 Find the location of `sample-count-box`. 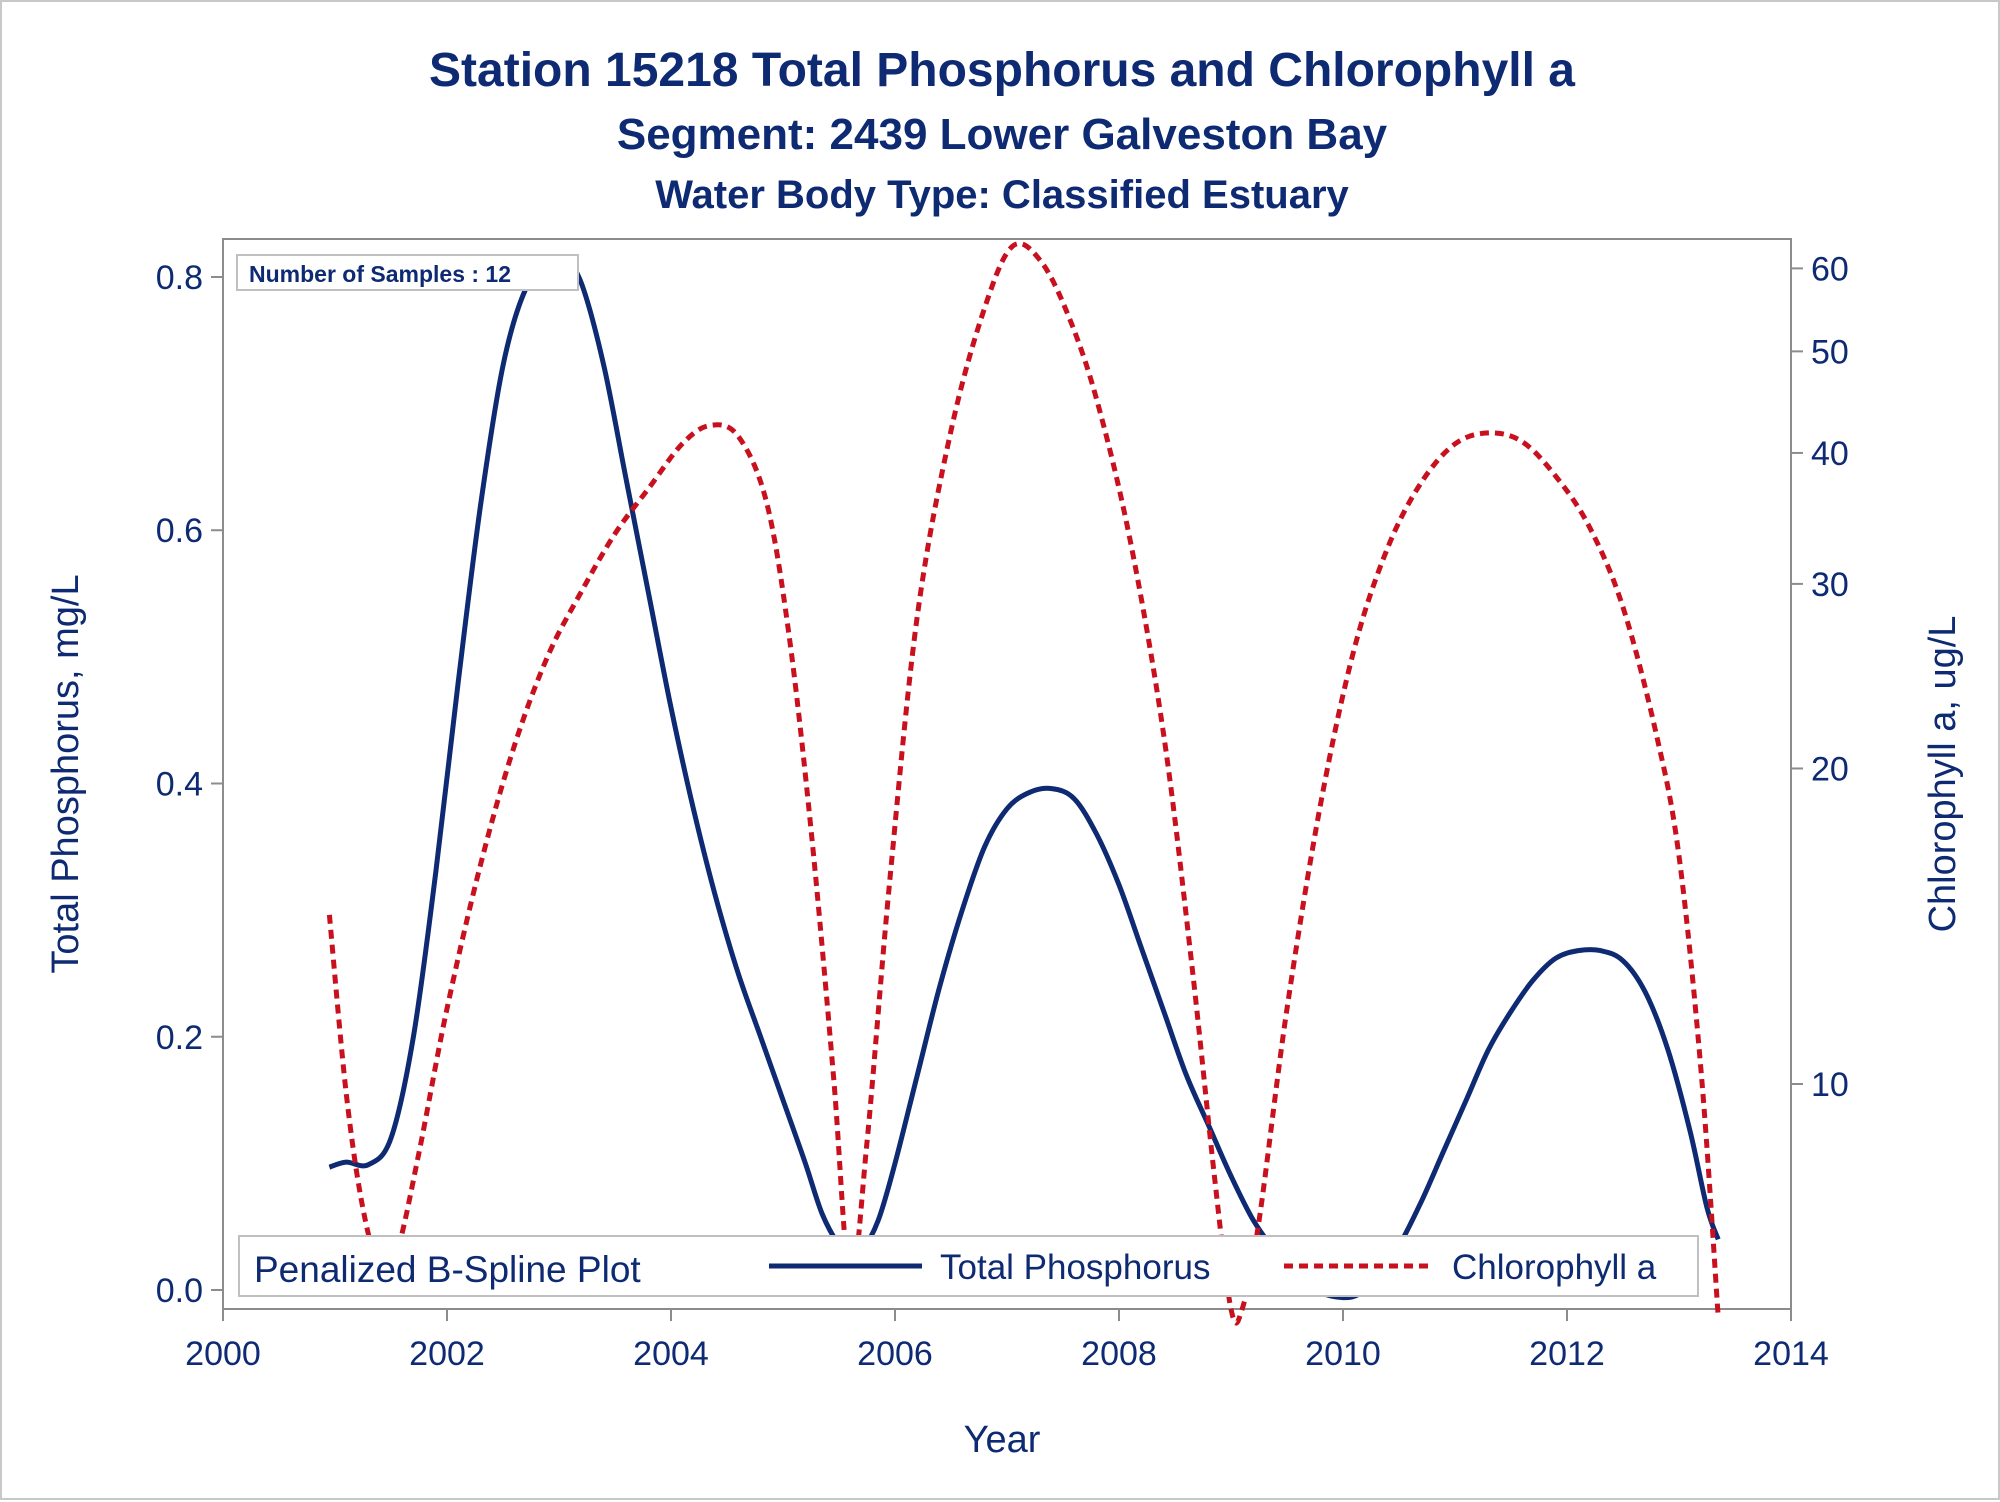

sample-count-box is located at coordinates (407, 272).